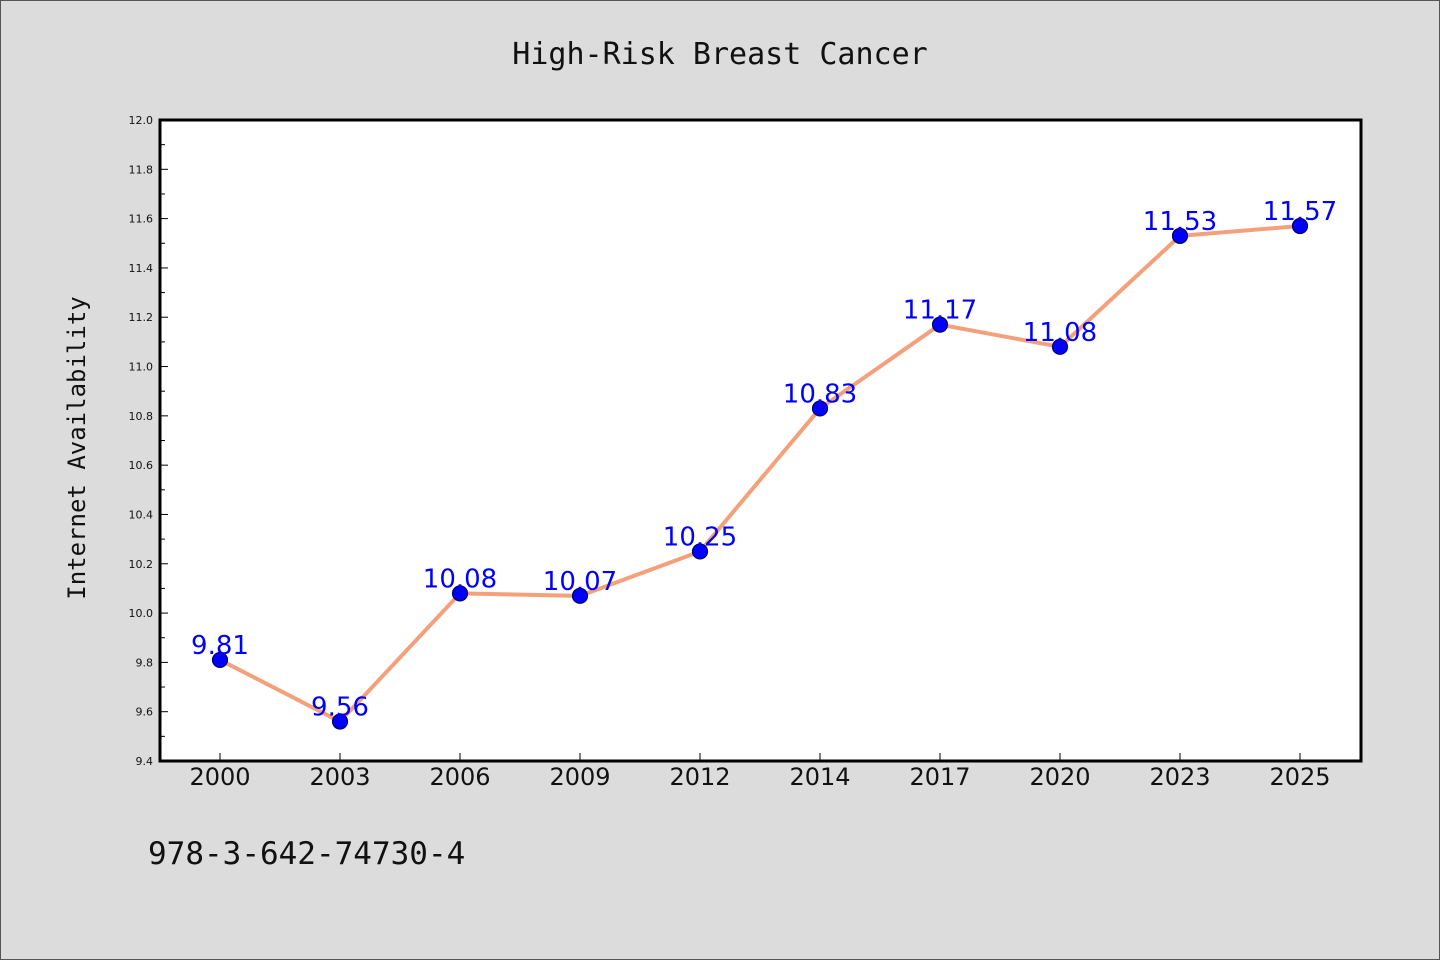 The width and height of the screenshot is (1440, 960). What do you see at coordinates (220, 646) in the screenshot?
I see `data-label: 9.81` at bounding box center [220, 646].